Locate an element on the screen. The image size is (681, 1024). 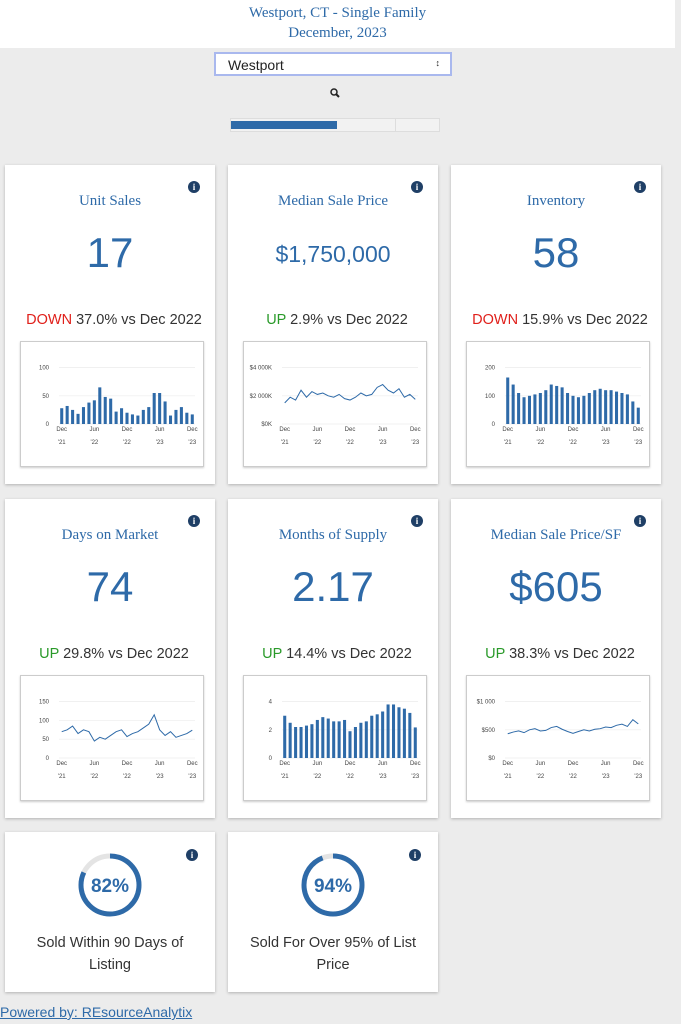
mini-chart: 0 50 100 Dec '21 Jun '22 Dec '22 Jun '23 Dec '23 is located at coordinates (118, 406).